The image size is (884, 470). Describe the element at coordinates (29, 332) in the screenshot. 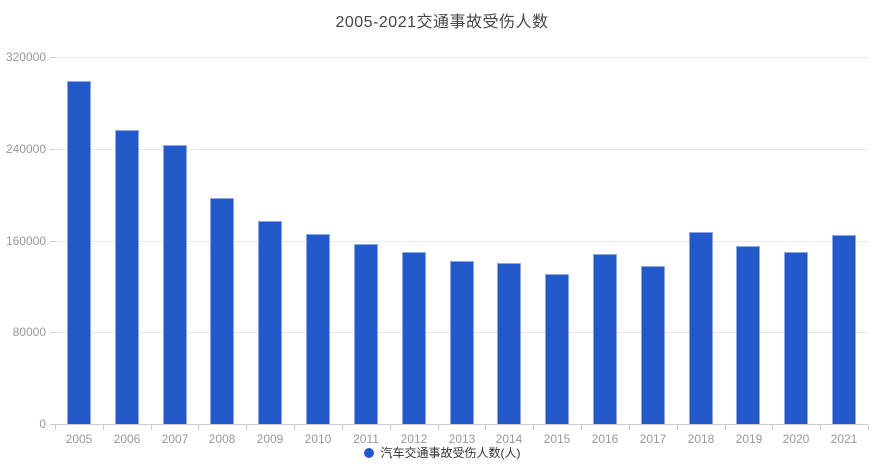

I see `y-axis-label: 80000` at that location.